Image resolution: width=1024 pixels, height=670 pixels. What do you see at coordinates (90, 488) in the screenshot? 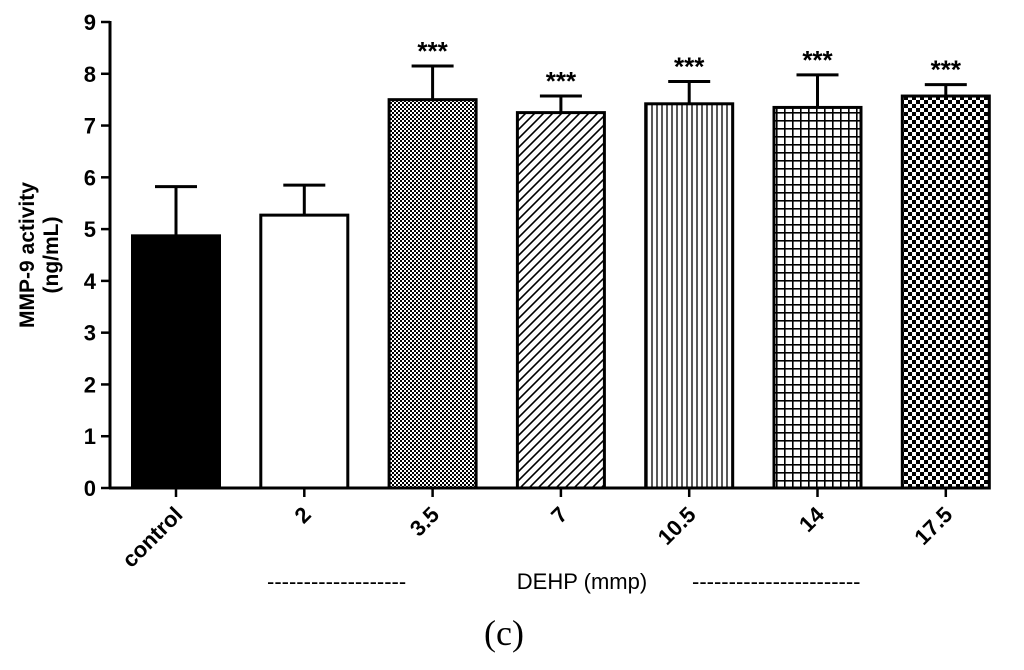
I see `y-tick-label: 0` at bounding box center [90, 488].